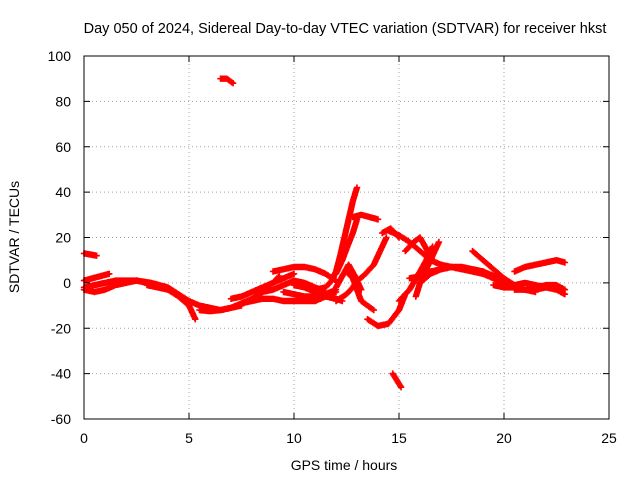  I want to click on series-s10-markers, so click(262, 286).